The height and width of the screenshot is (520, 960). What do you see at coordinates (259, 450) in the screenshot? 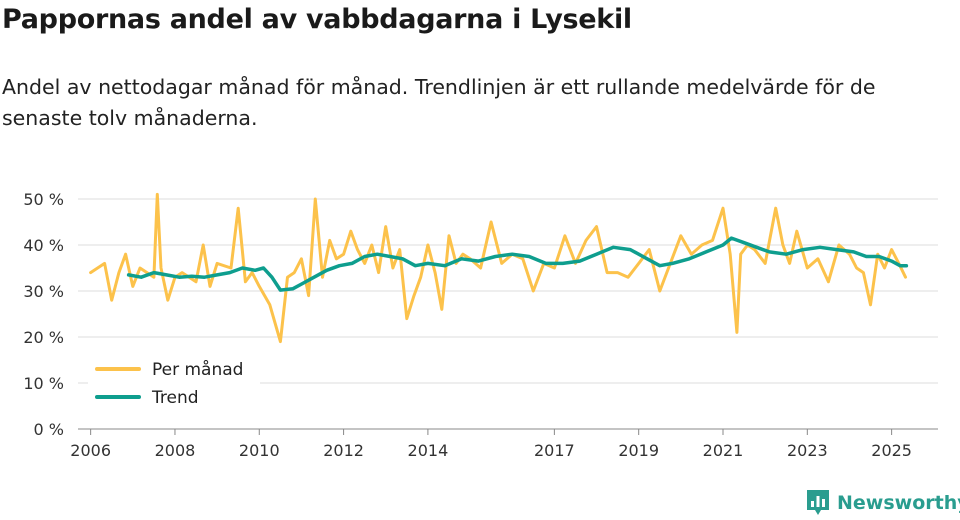
I see `x-tick-label: 2010` at bounding box center [259, 450].